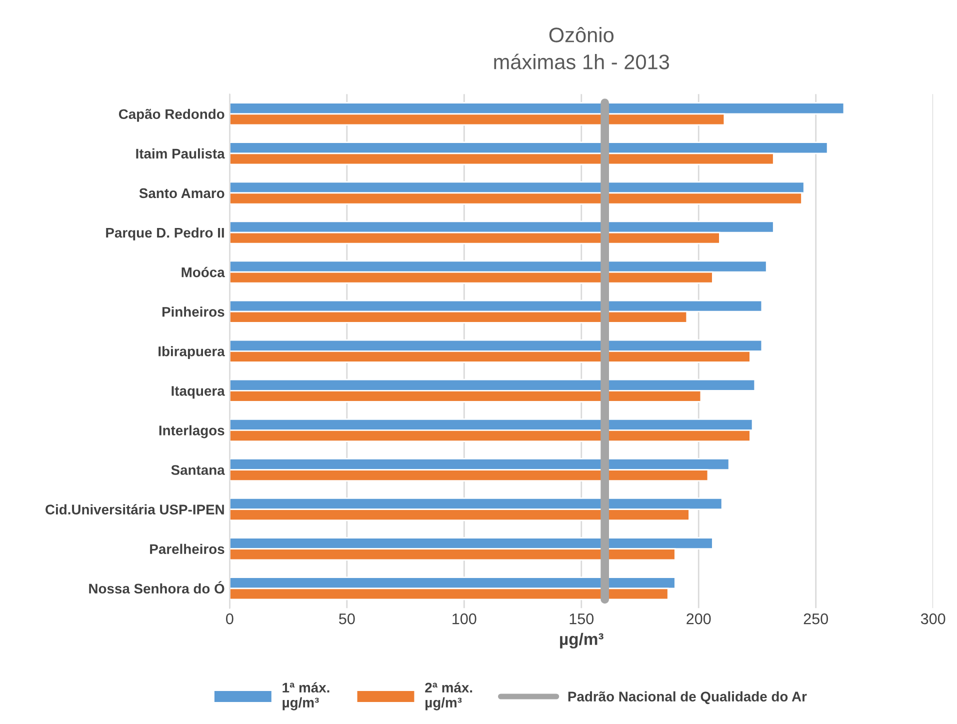 The width and height of the screenshot is (957, 724). I want to click on y-tick-label: Moóca, so click(203, 272).